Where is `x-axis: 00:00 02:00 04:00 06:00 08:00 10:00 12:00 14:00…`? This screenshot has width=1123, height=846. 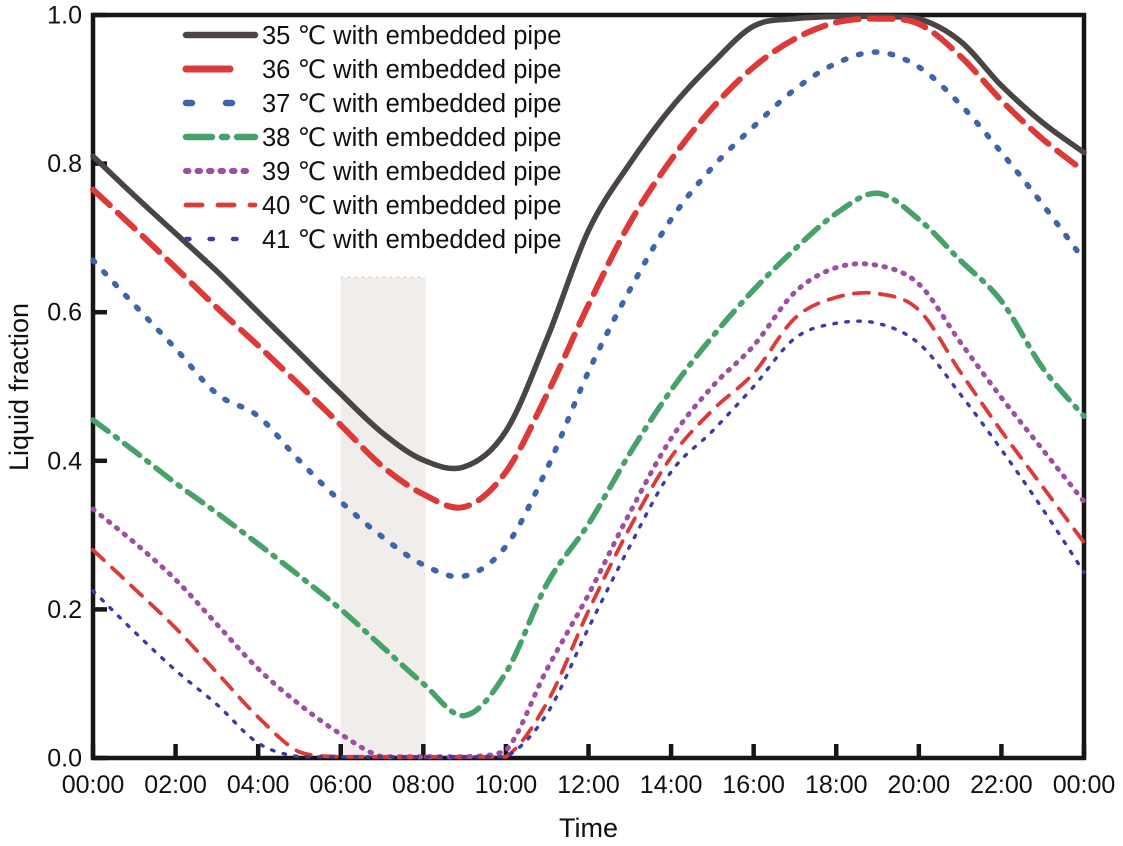
x-axis: 00:00 02:00 04:00 06:00 08:00 10:00 12:00 14:00… is located at coordinates (589, 771).